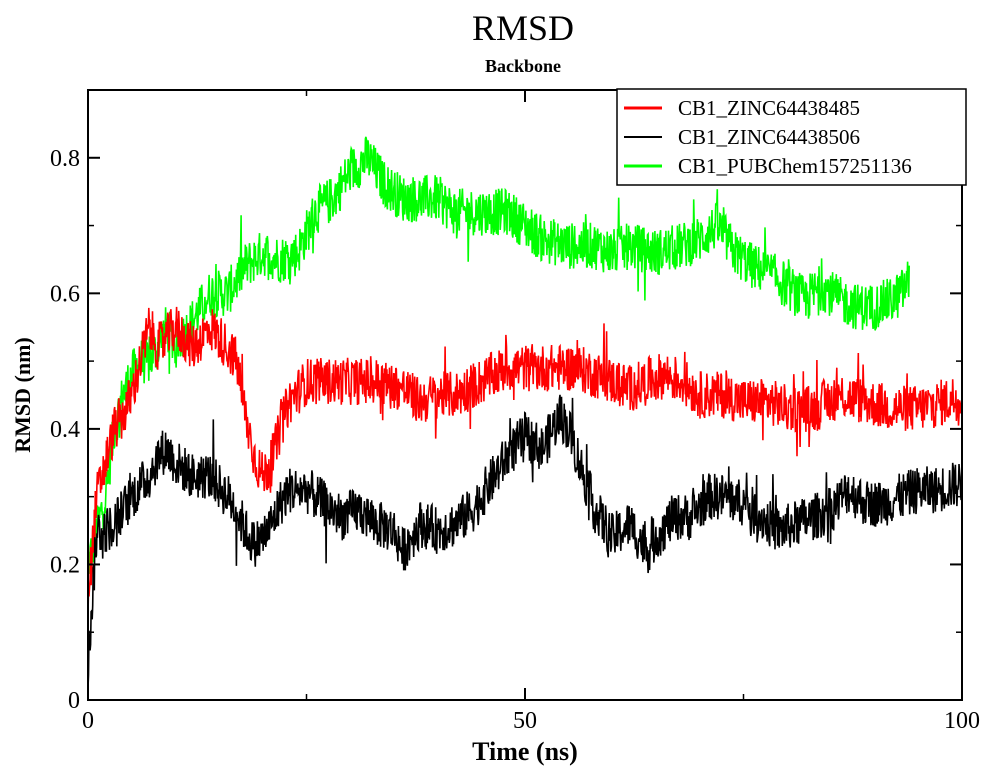 The height and width of the screenshot is (782, 992). Describe the element at coordinates (22, 395) in the screenshot. I see `y-axis-label: RMSD (nm)` at that location.